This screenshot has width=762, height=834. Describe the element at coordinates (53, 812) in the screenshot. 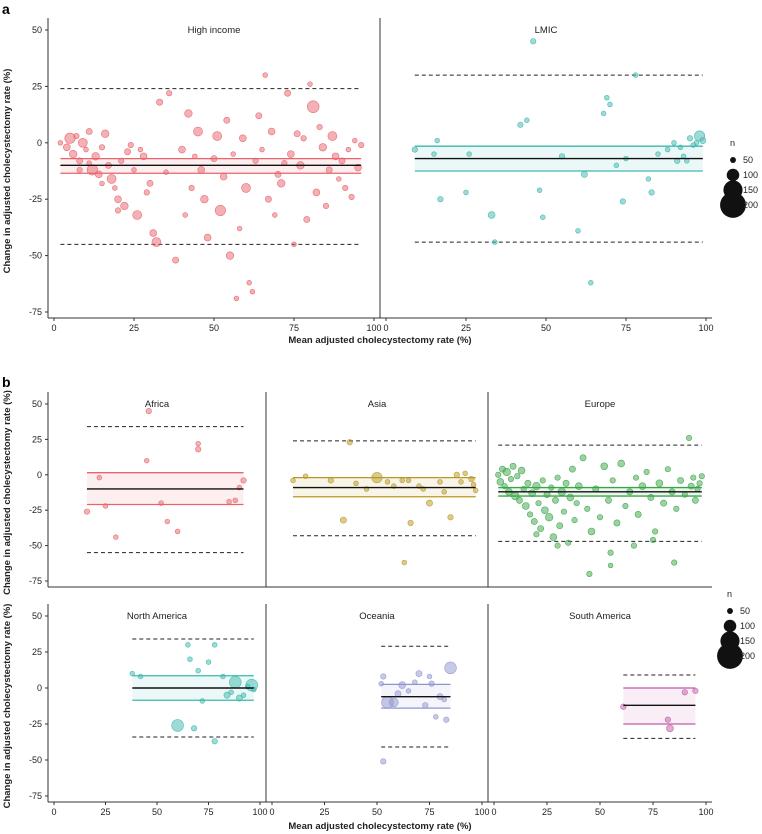

I see `x-tick-label: 0` at that location.